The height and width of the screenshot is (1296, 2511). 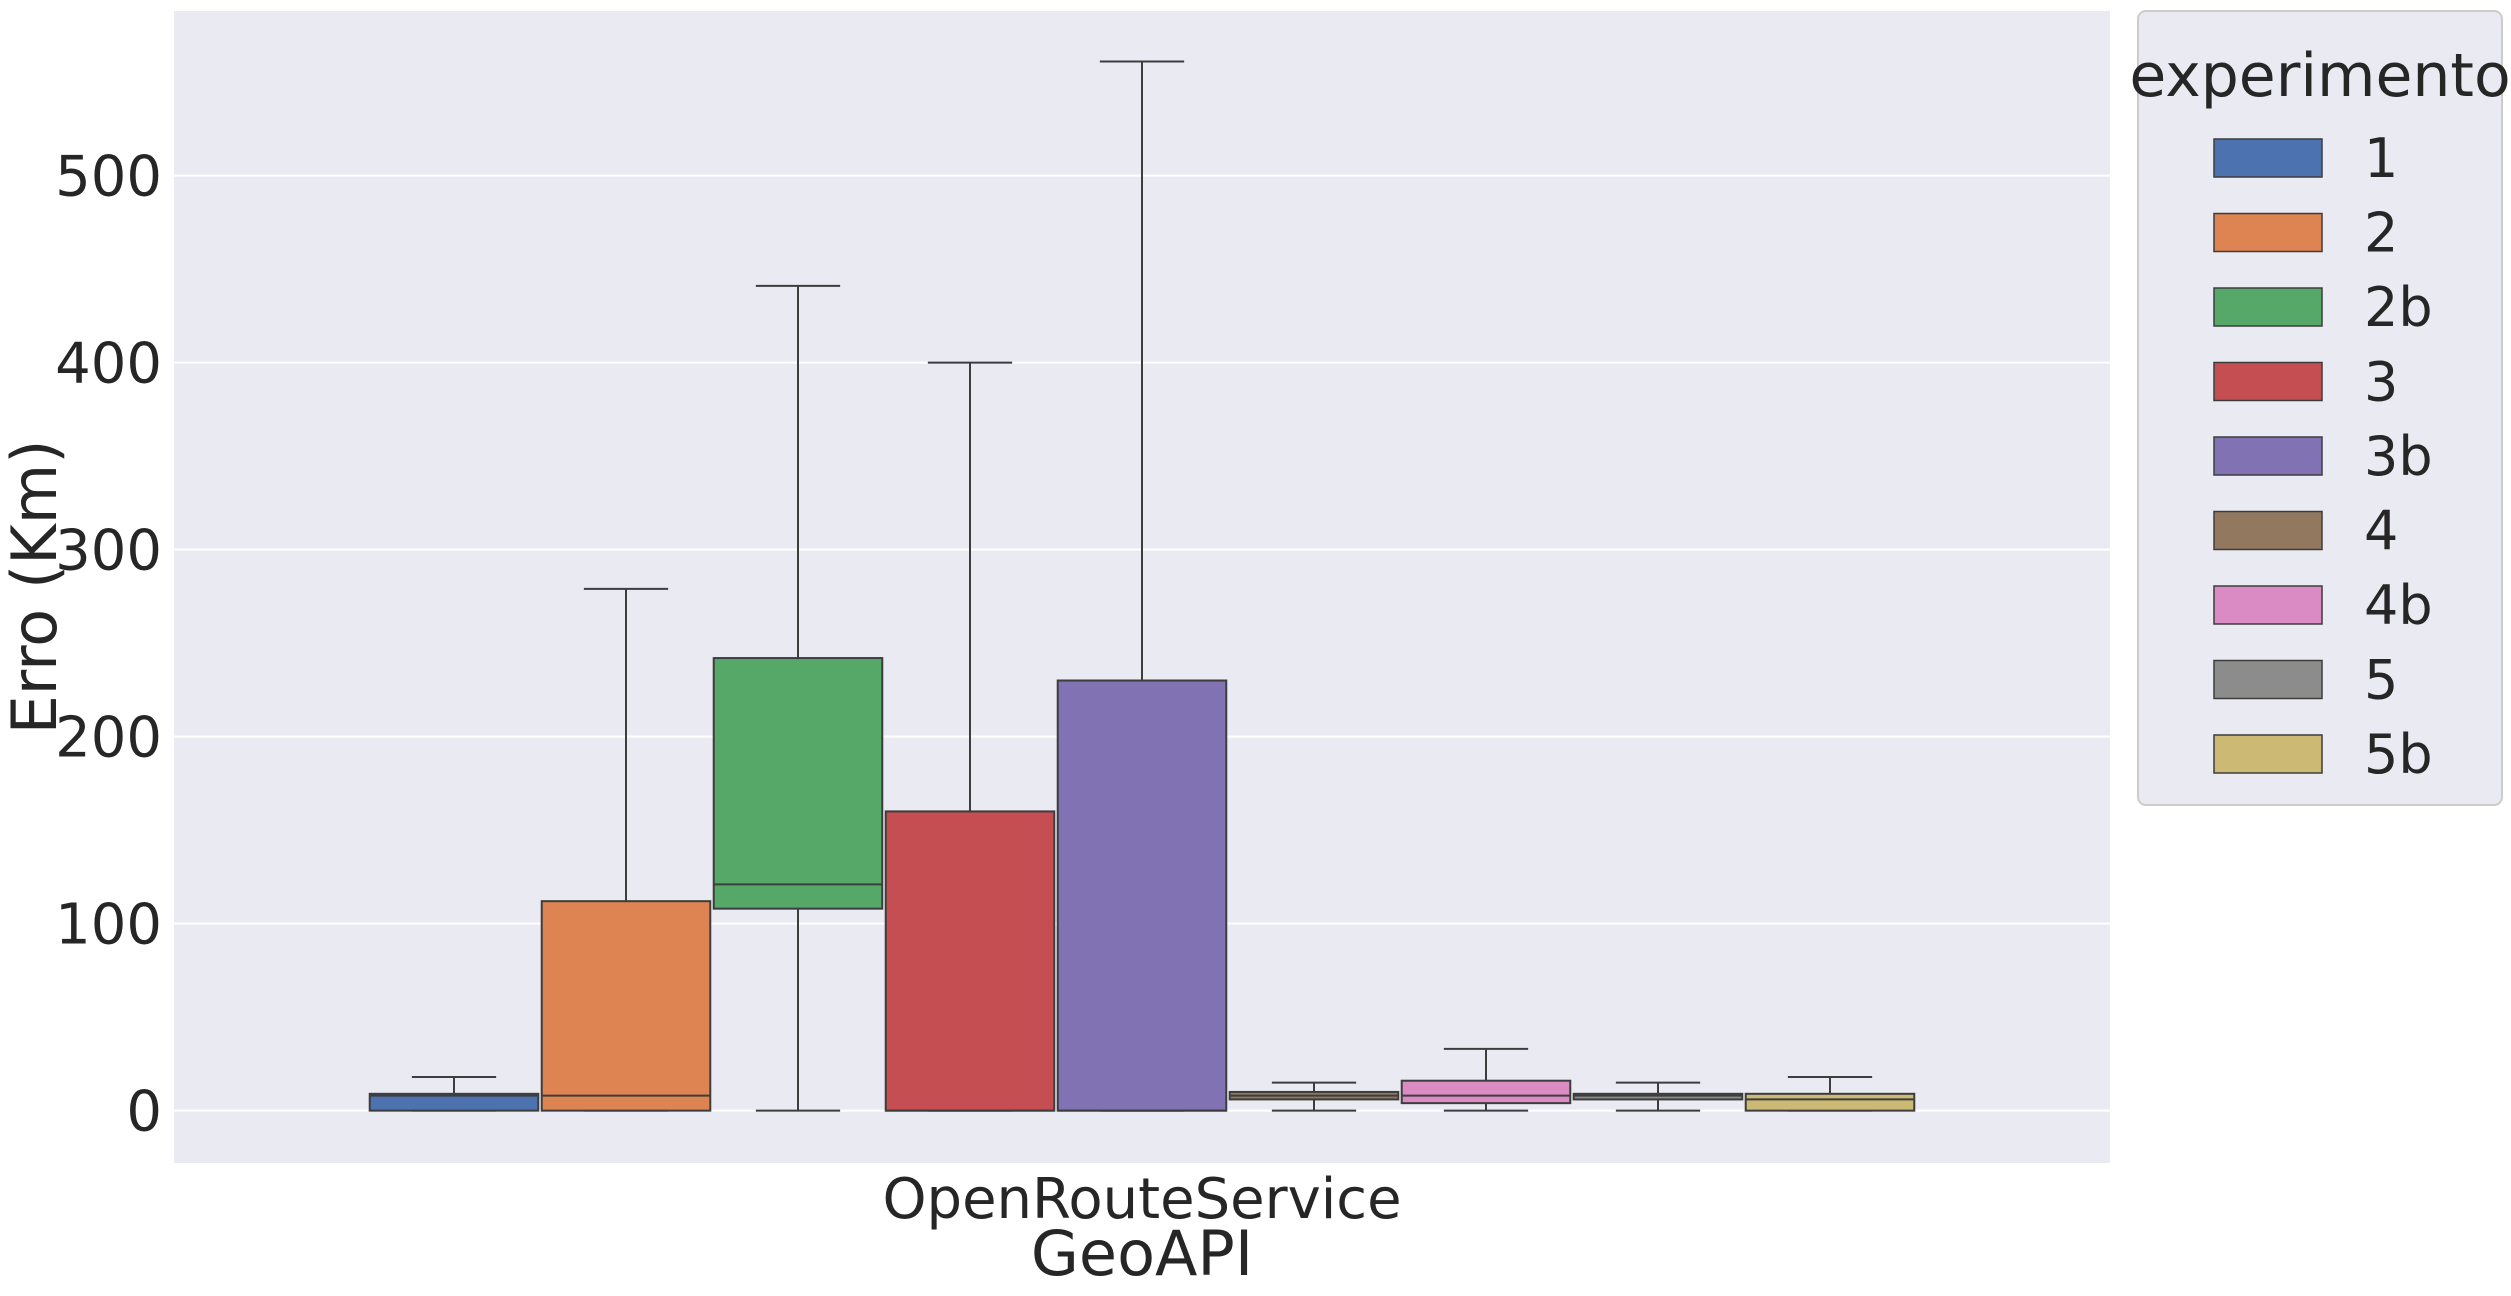 What do you see at coordinates (2381, 680) in the screenshot?
I see `legend-label-5: 5` at bounding box center [2381, 680].